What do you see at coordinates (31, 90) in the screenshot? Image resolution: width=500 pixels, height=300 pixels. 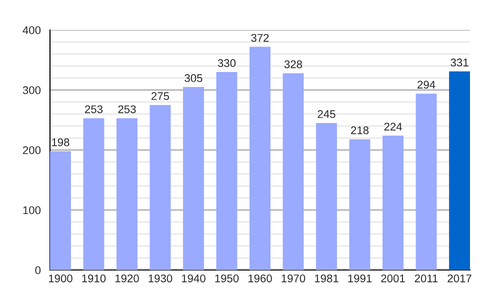 I see `y-tick-label: 300` at bounding box center [31, 90].